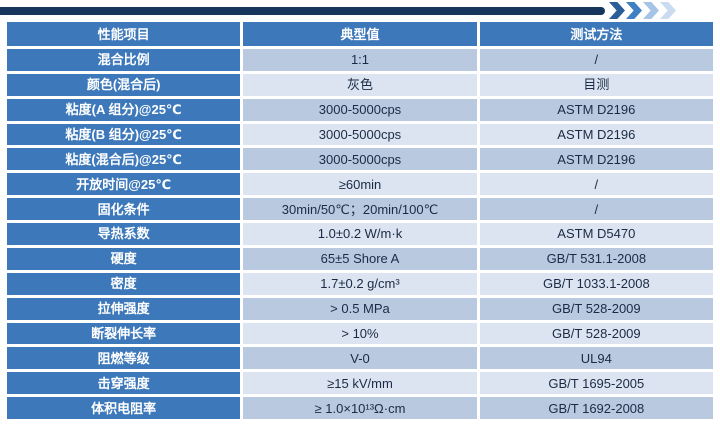 The width and height of the screenshot is (720, 433). Describe the element at coordinates (596, 258) in the screenshot. I see `test-method-cell: GB/T 531.1-2008` at that location.